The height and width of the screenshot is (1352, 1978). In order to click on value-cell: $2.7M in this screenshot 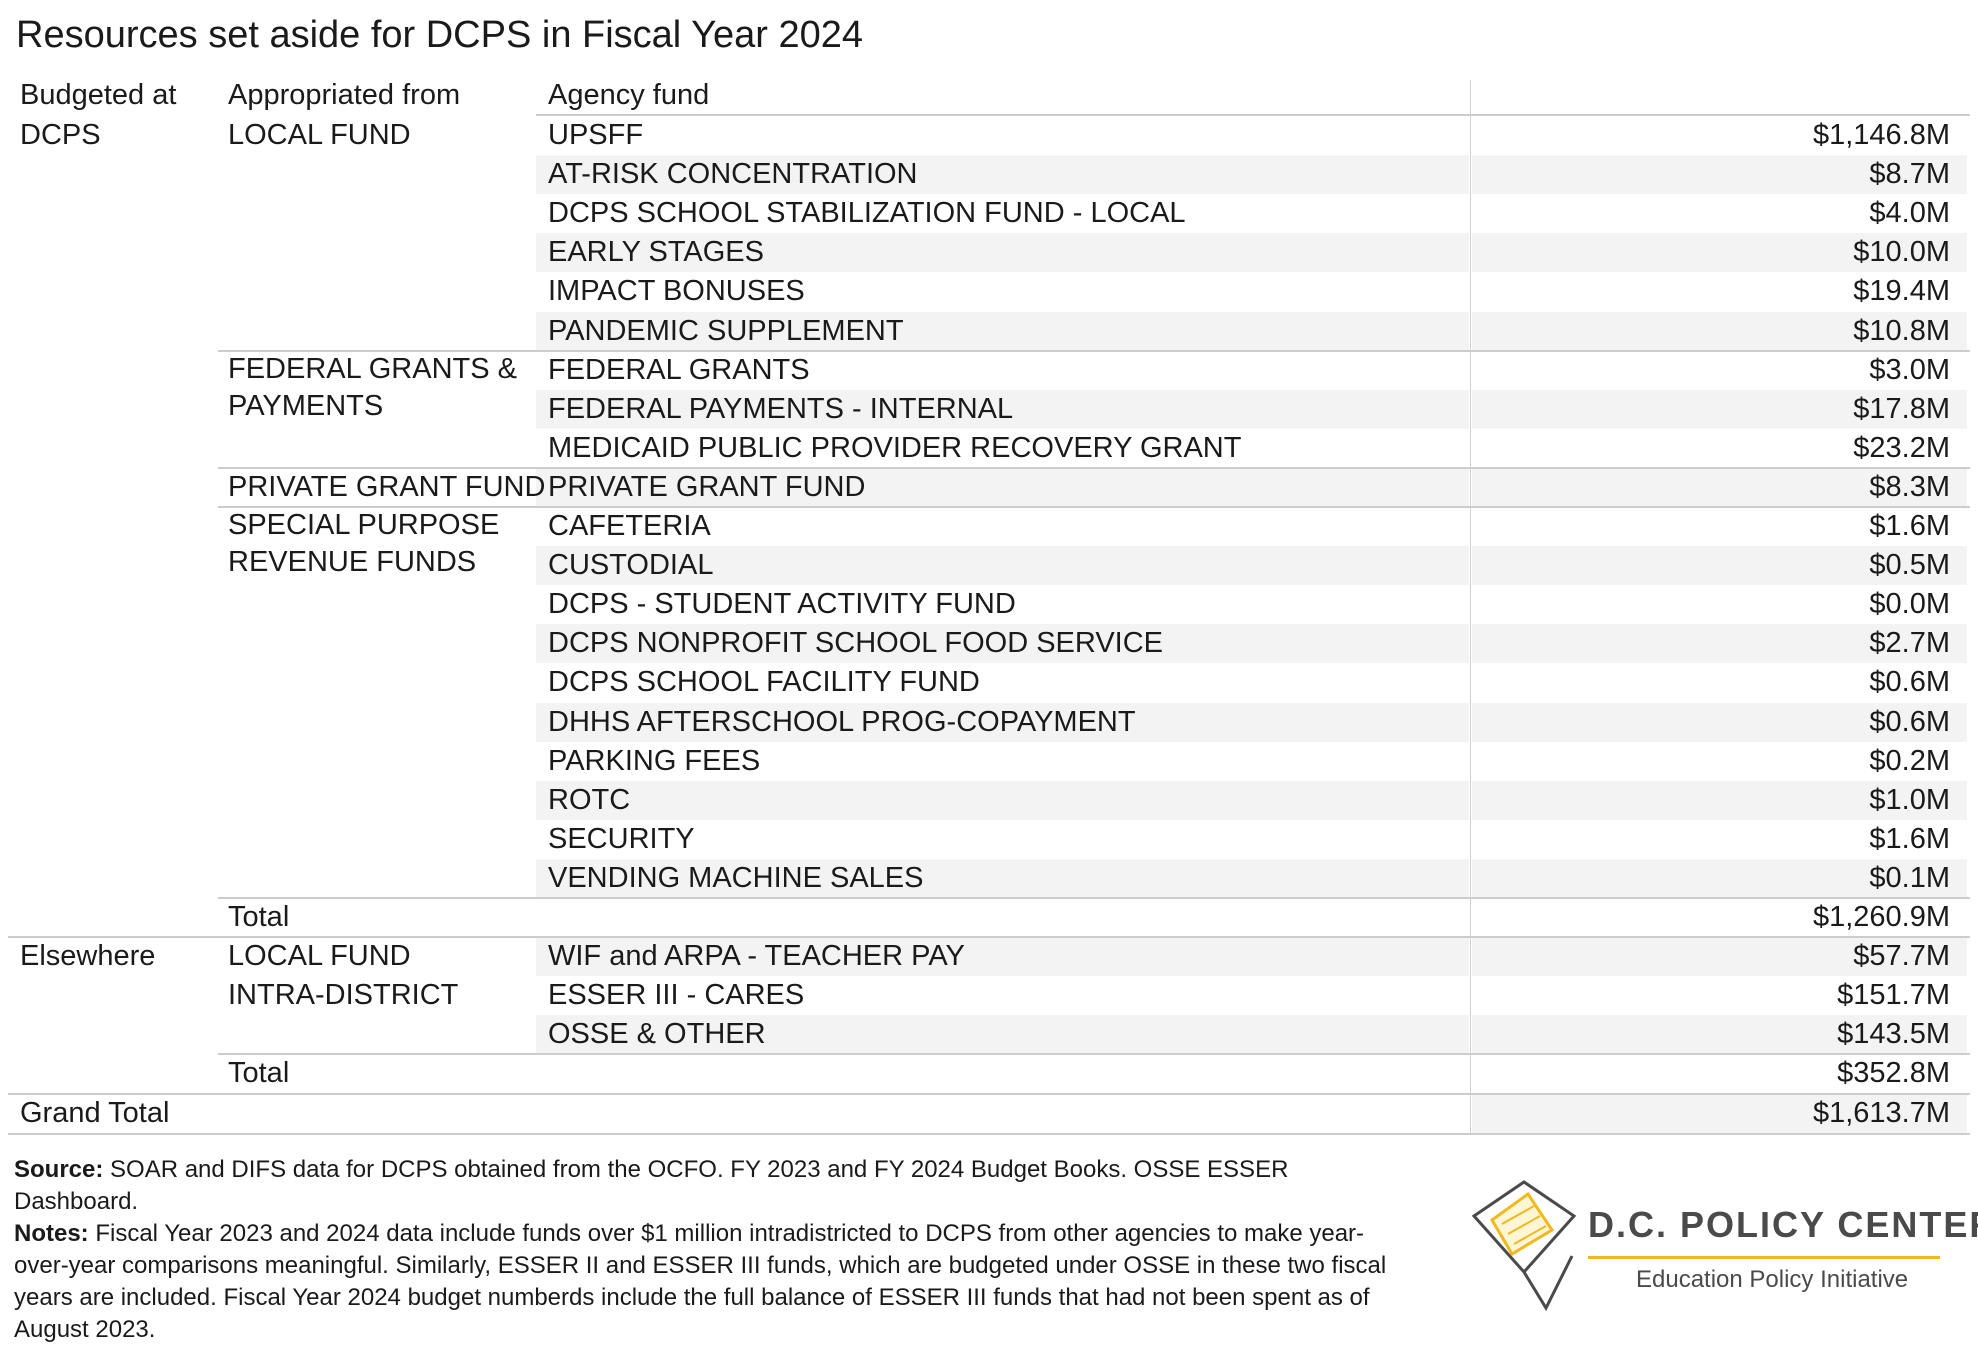, I will do `click(1909, 643)`.